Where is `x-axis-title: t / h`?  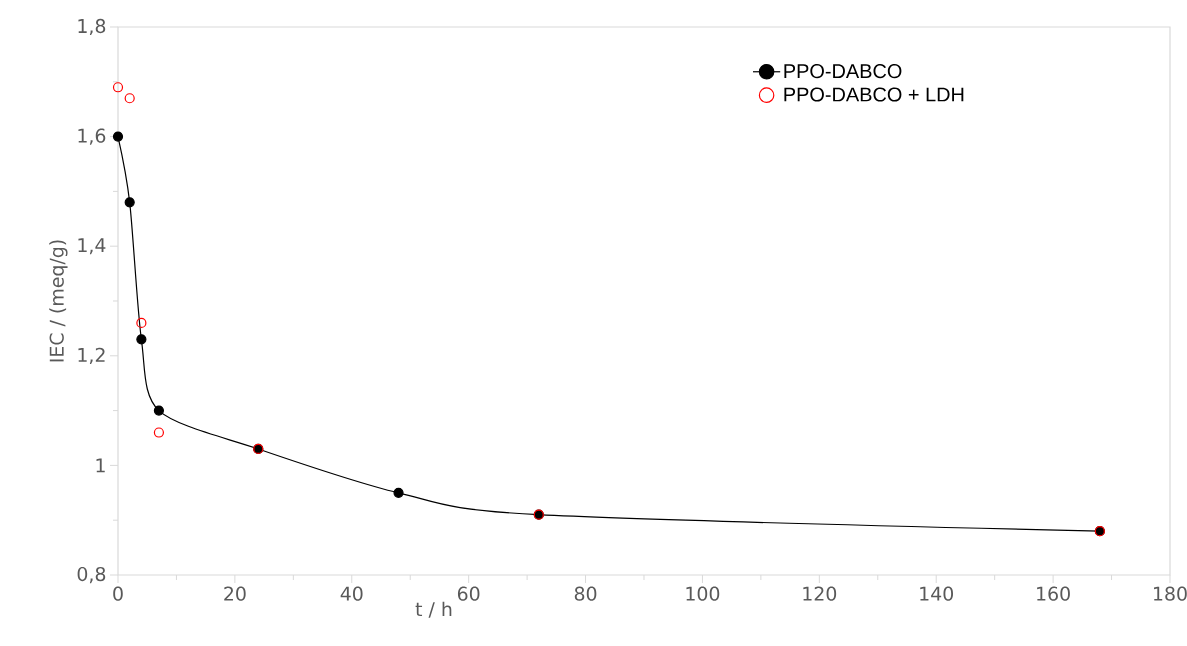 x-axis-title: t / h is located at coordinates (433, 609).